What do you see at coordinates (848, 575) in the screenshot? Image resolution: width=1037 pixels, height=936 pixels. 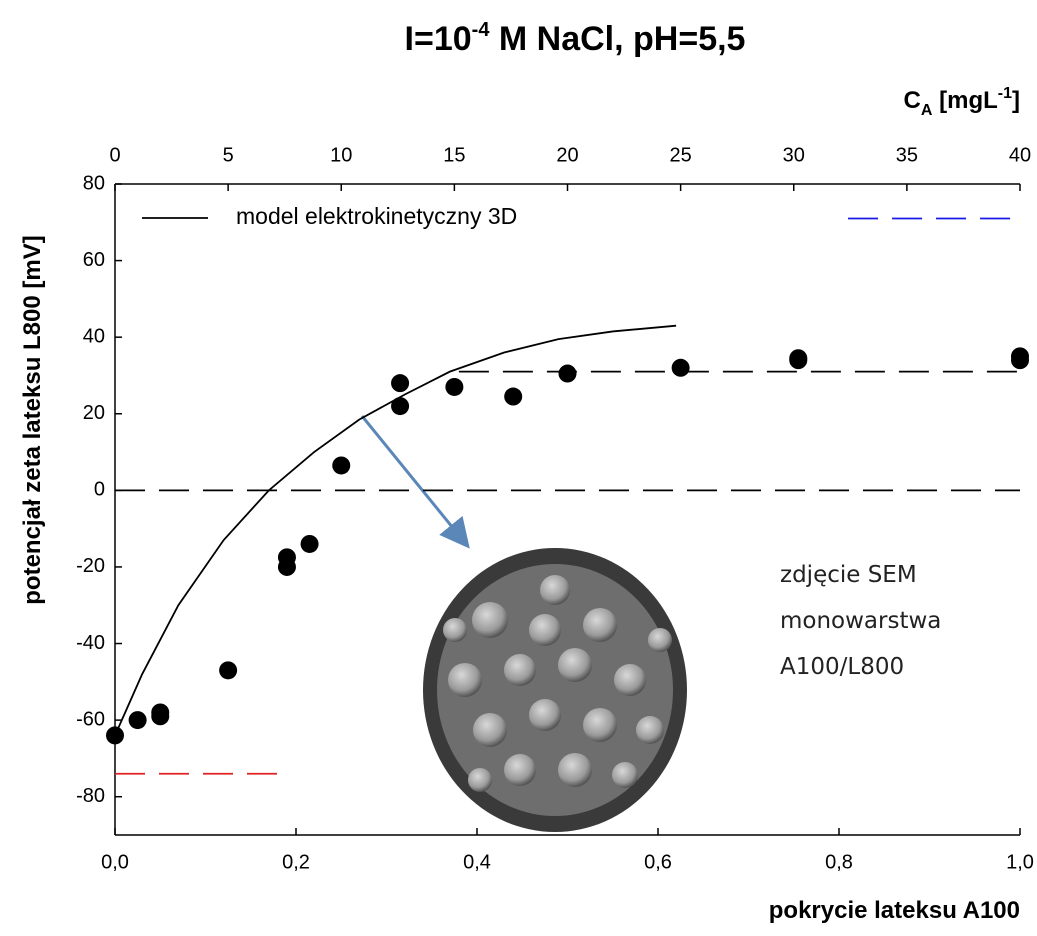 I see `annotation: zdjęcie SEM` at bounding box center [848, 575].